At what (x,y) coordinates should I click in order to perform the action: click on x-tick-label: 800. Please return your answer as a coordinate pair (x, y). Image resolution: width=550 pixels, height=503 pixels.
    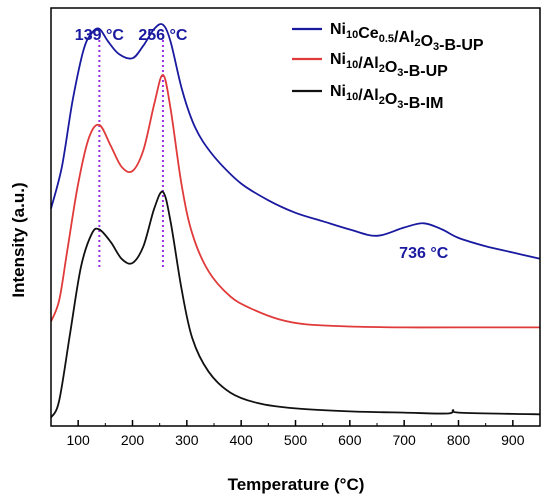
    Looking at the image, I should click on (459, 440).